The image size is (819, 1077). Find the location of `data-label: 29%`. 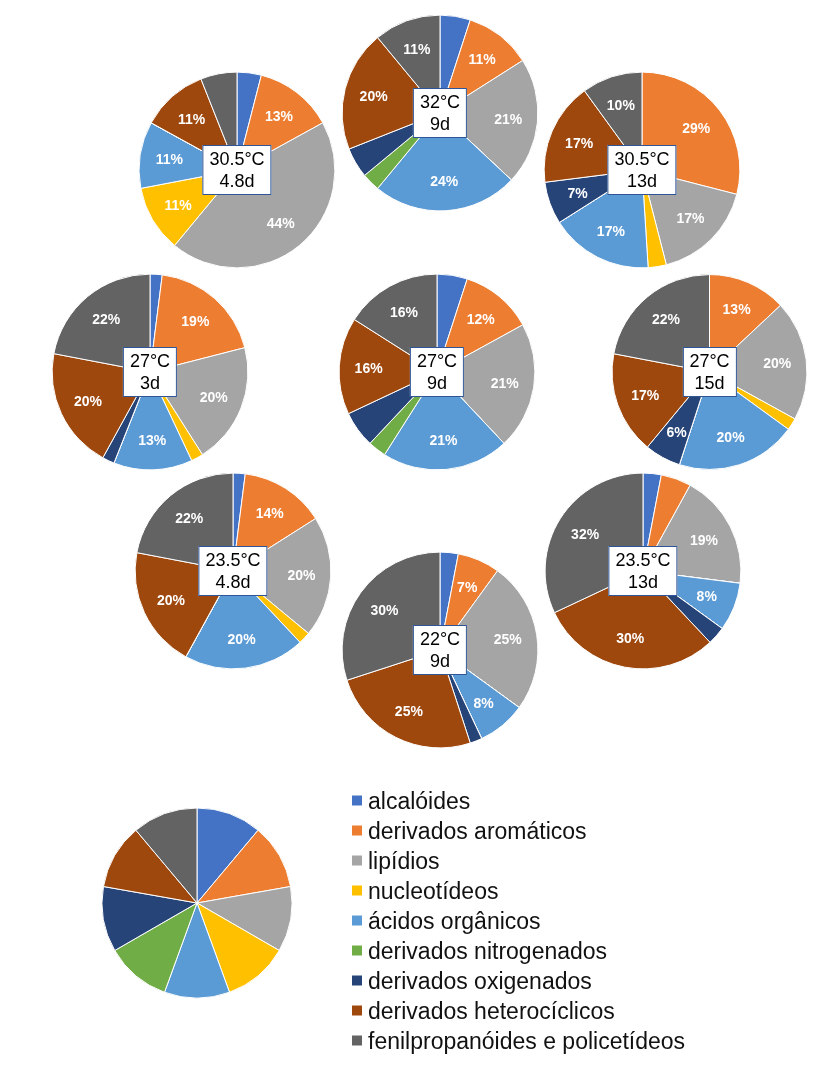

data-label: 29% is located at coordinates (696, 128).